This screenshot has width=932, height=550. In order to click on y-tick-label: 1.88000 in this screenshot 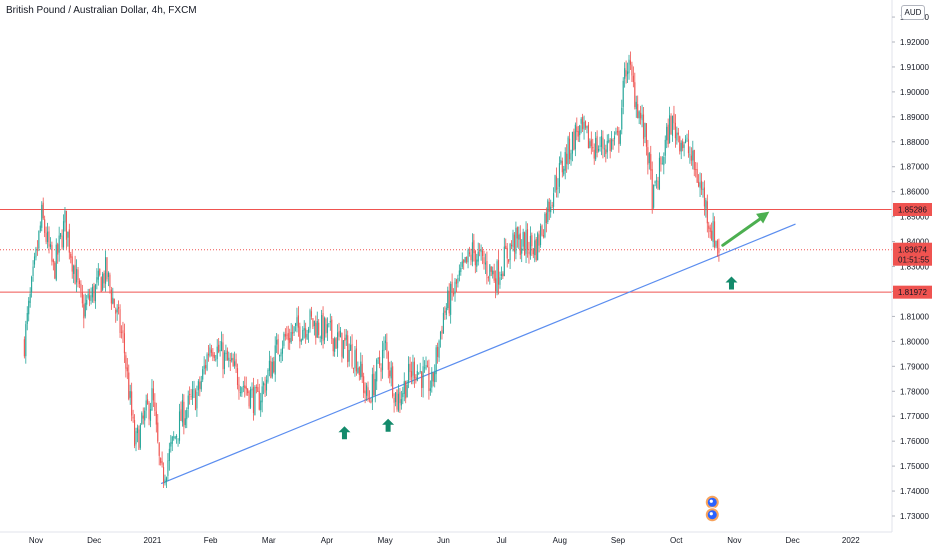, I will do `click(914, 142)`.